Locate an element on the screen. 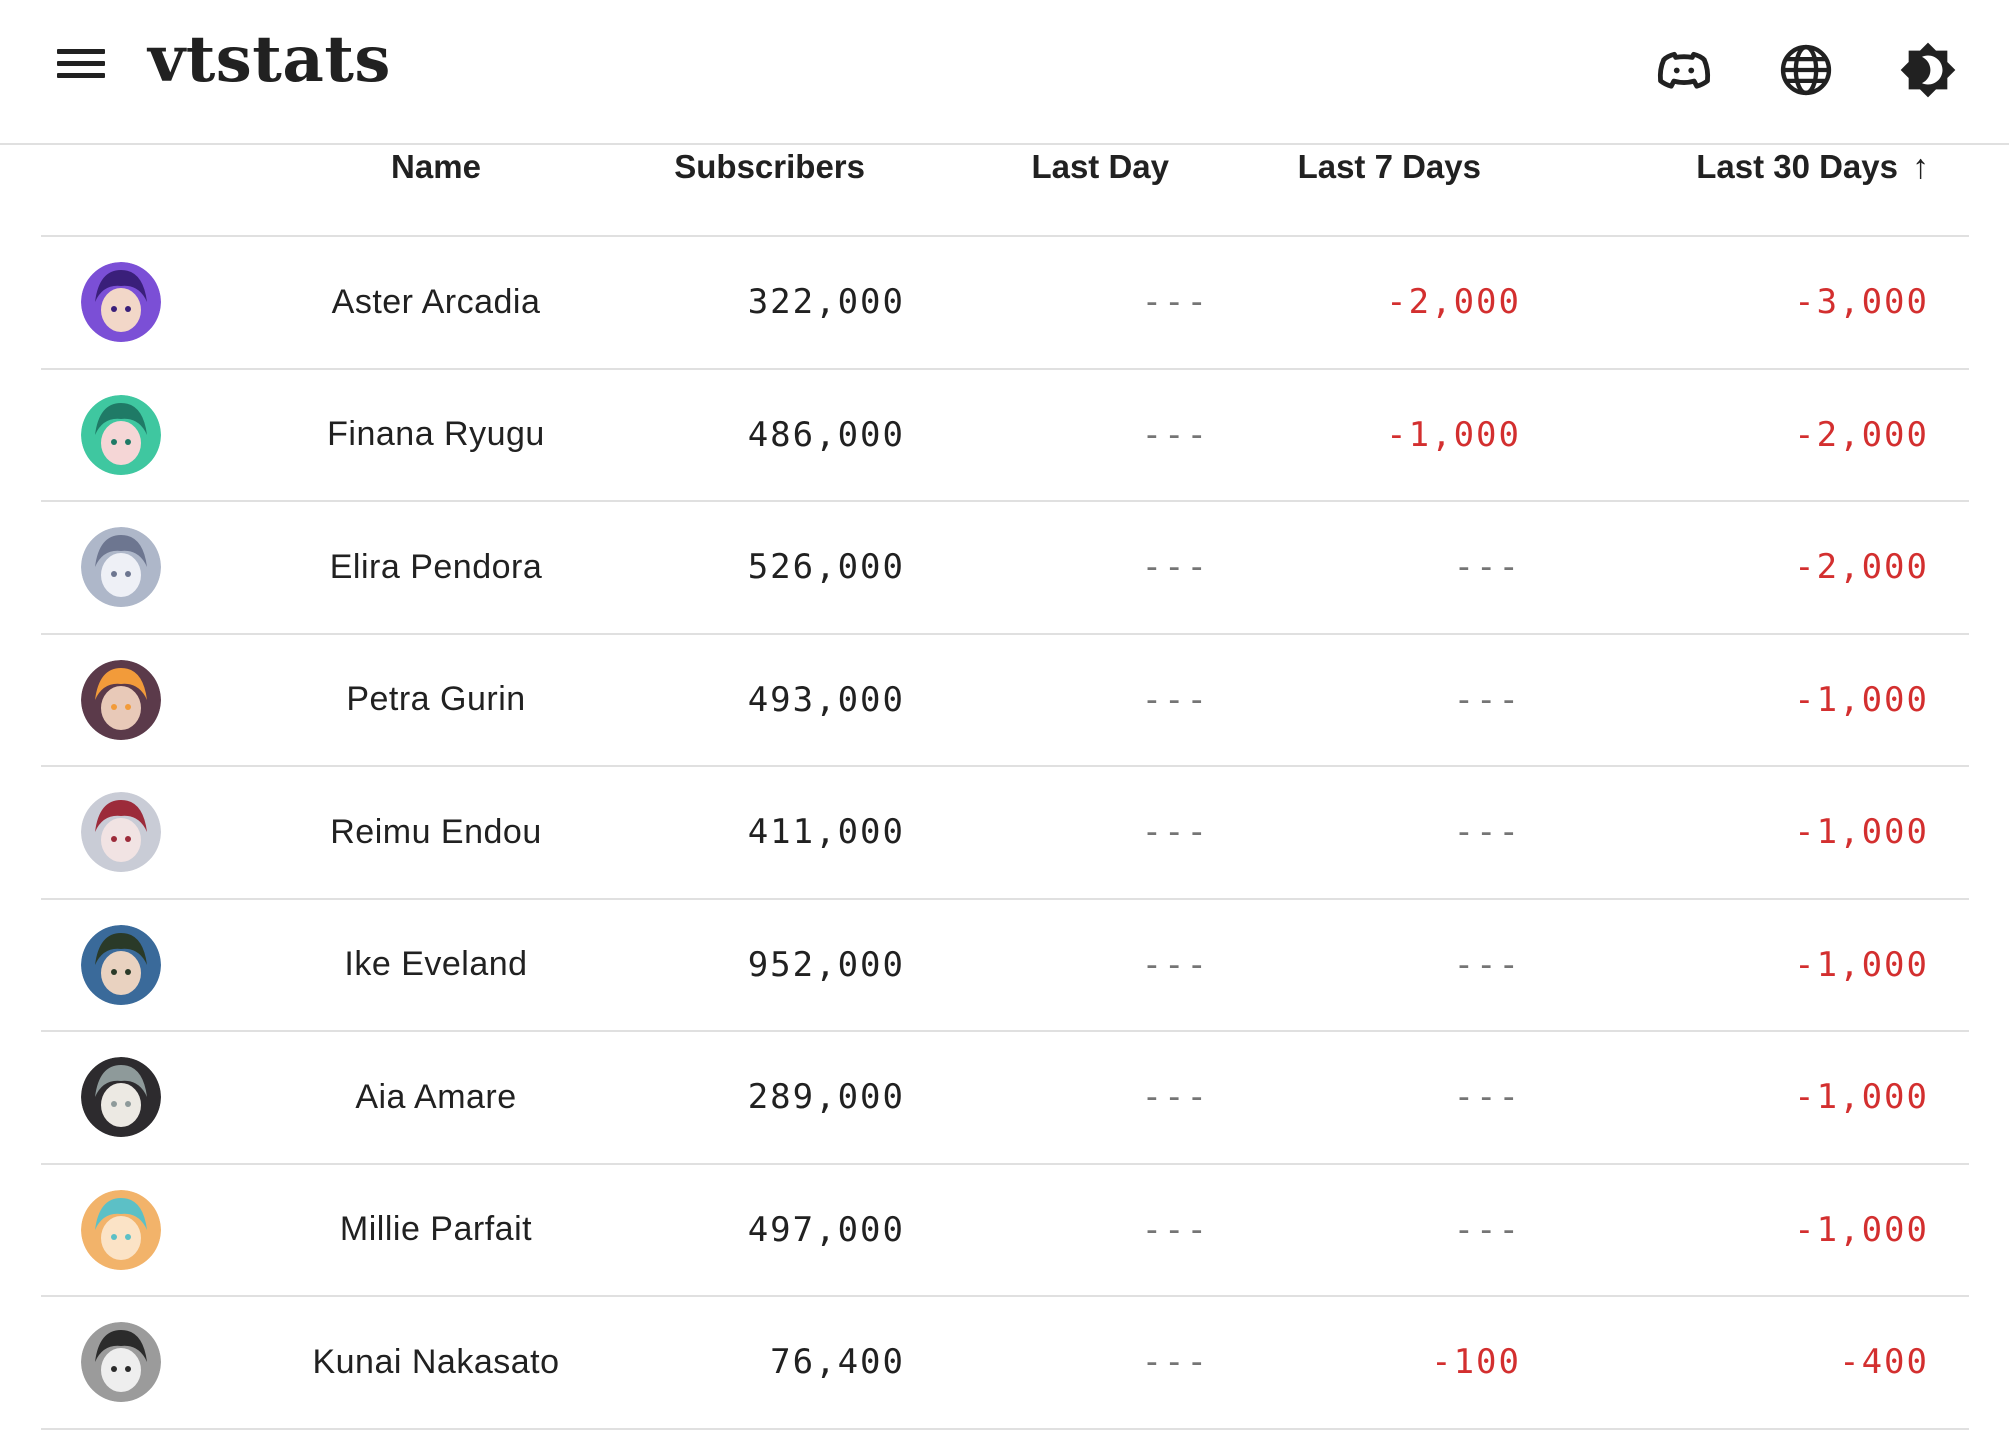 Image resolution: width=2009 pixels, height=1449 pixels. subscribers-value: 76,400 is located at coordinates (788, 1363).